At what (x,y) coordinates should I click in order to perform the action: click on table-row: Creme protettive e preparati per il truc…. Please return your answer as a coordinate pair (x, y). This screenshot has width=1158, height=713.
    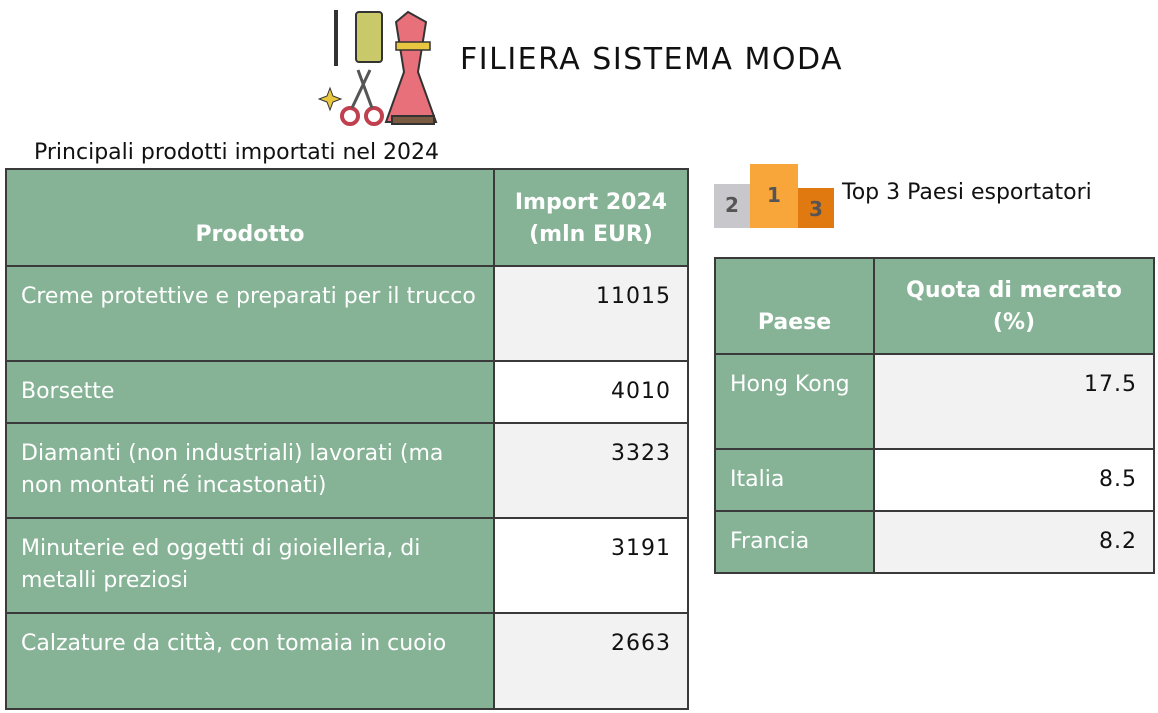
    Looking at the image, I should click on (347, 313).